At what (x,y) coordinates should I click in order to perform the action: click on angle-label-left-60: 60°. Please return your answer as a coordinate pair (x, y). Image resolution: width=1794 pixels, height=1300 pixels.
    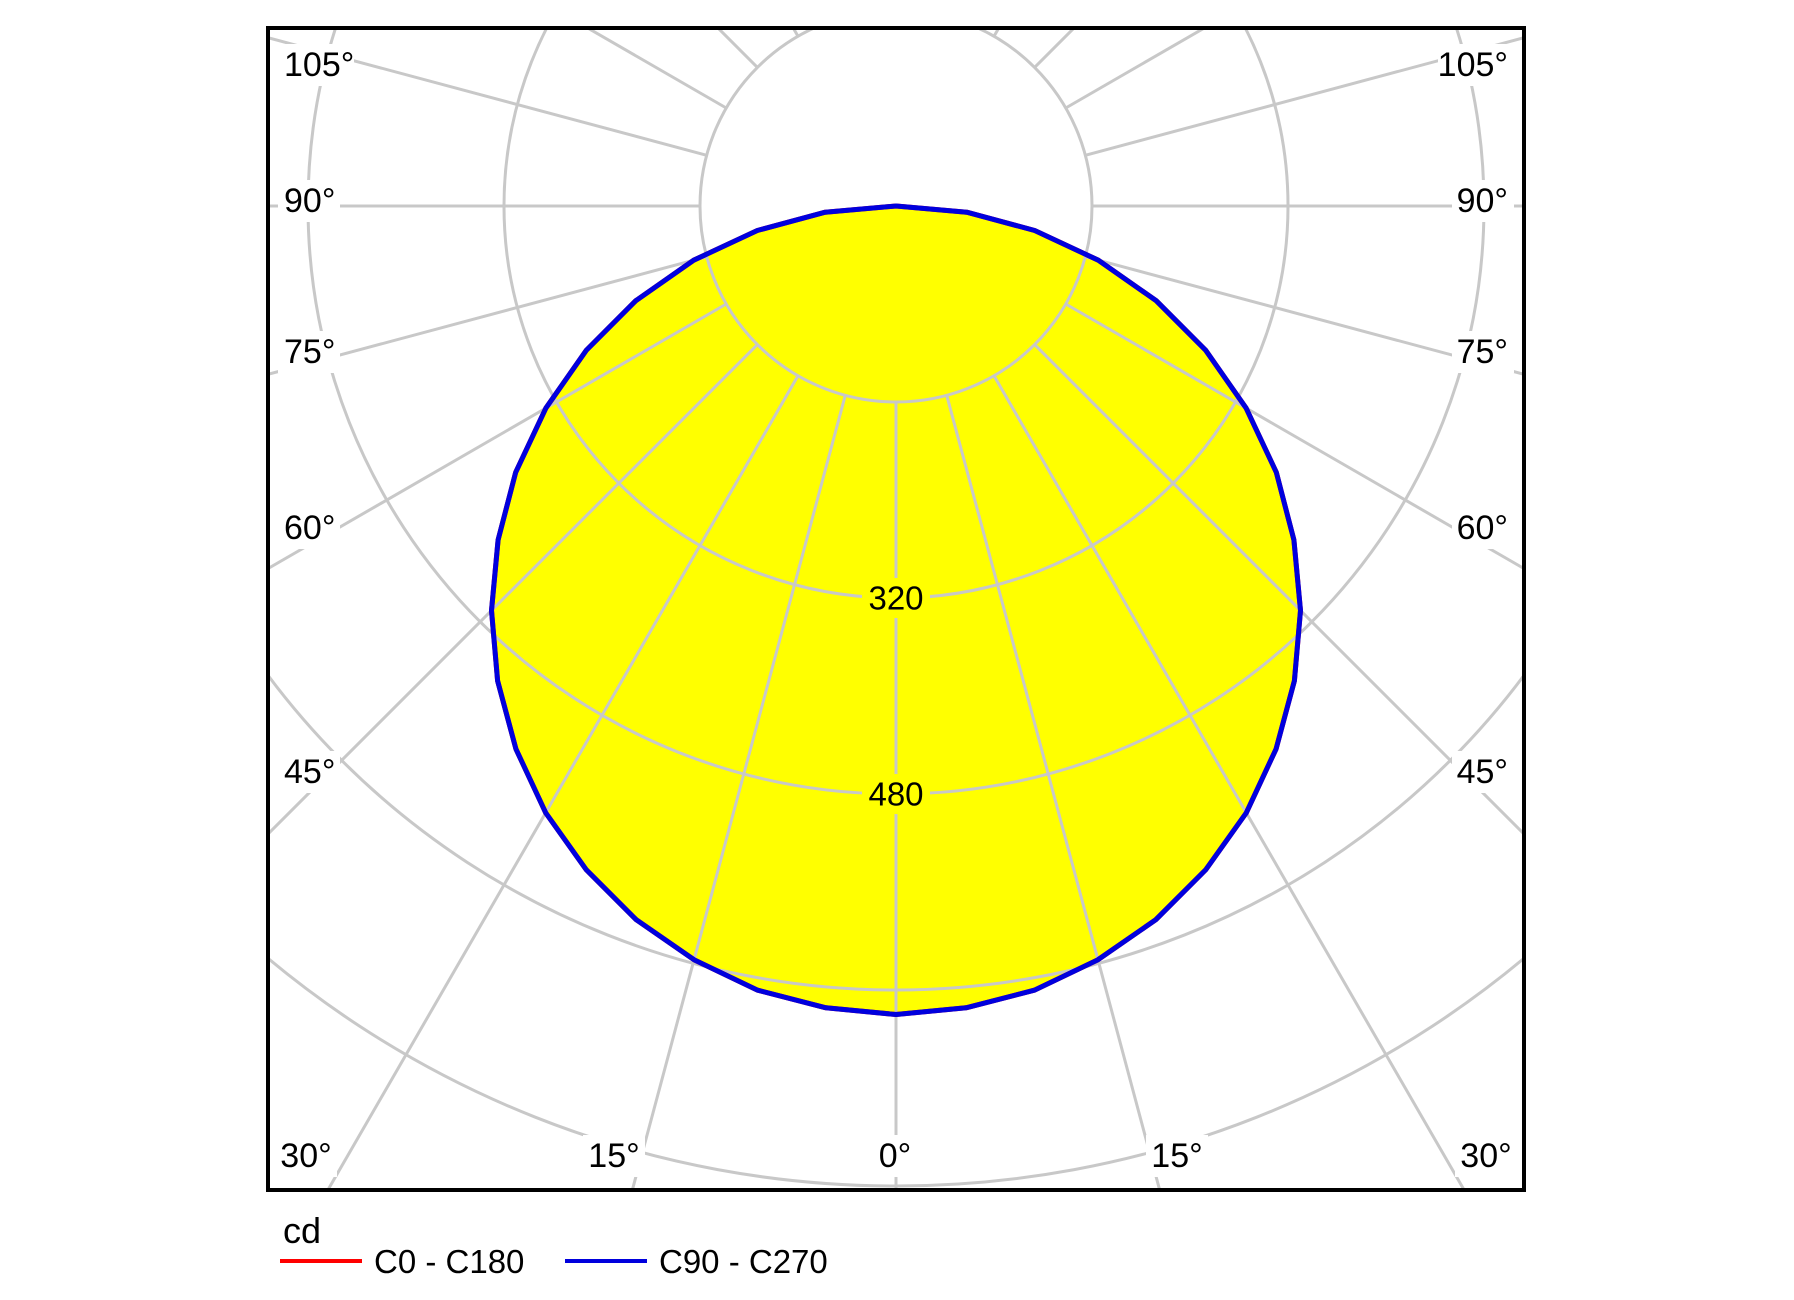
    Looking at the image, I should click on (309, 528).